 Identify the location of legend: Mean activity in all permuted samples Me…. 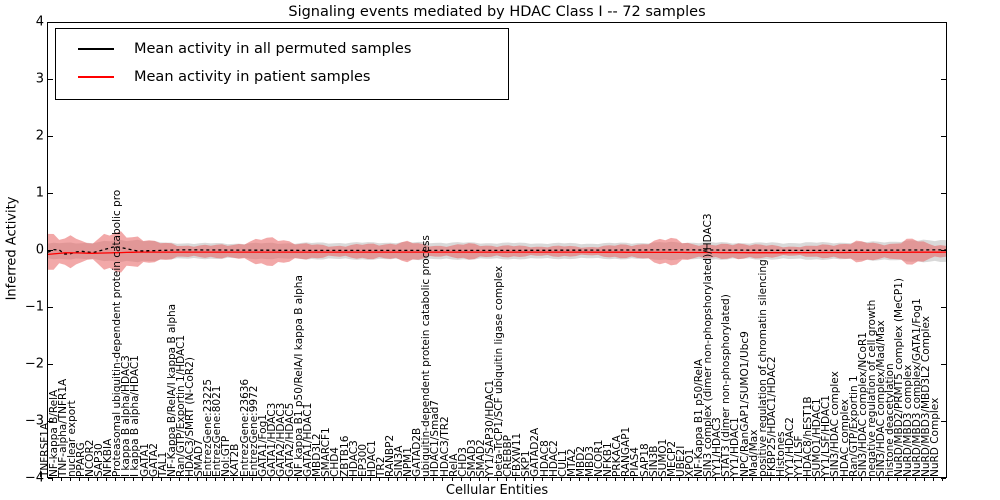
(282, 64).